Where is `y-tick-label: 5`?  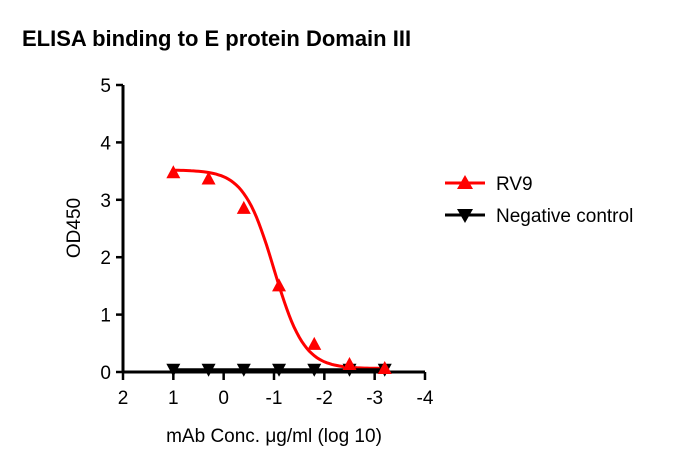
y-tick-label: 5 is located at coordinates (105, 86).